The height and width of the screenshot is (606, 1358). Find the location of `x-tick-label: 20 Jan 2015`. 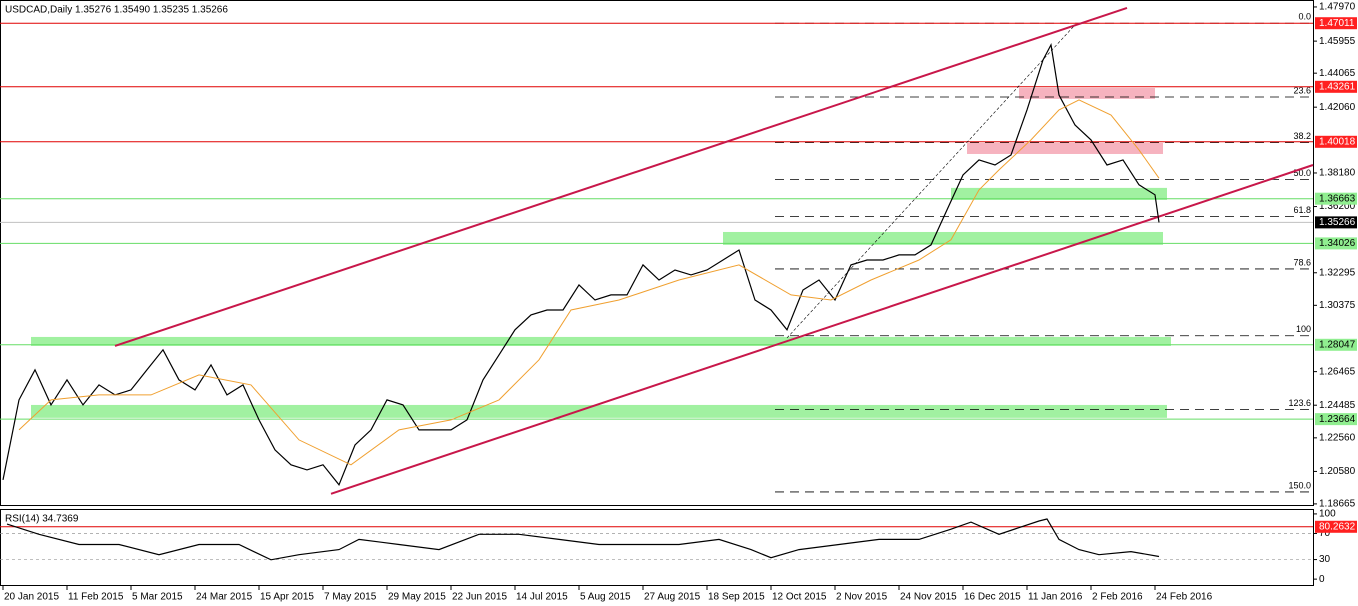

x-tick-label: 20 Jan 2015 is located at coordinates (31, 597).